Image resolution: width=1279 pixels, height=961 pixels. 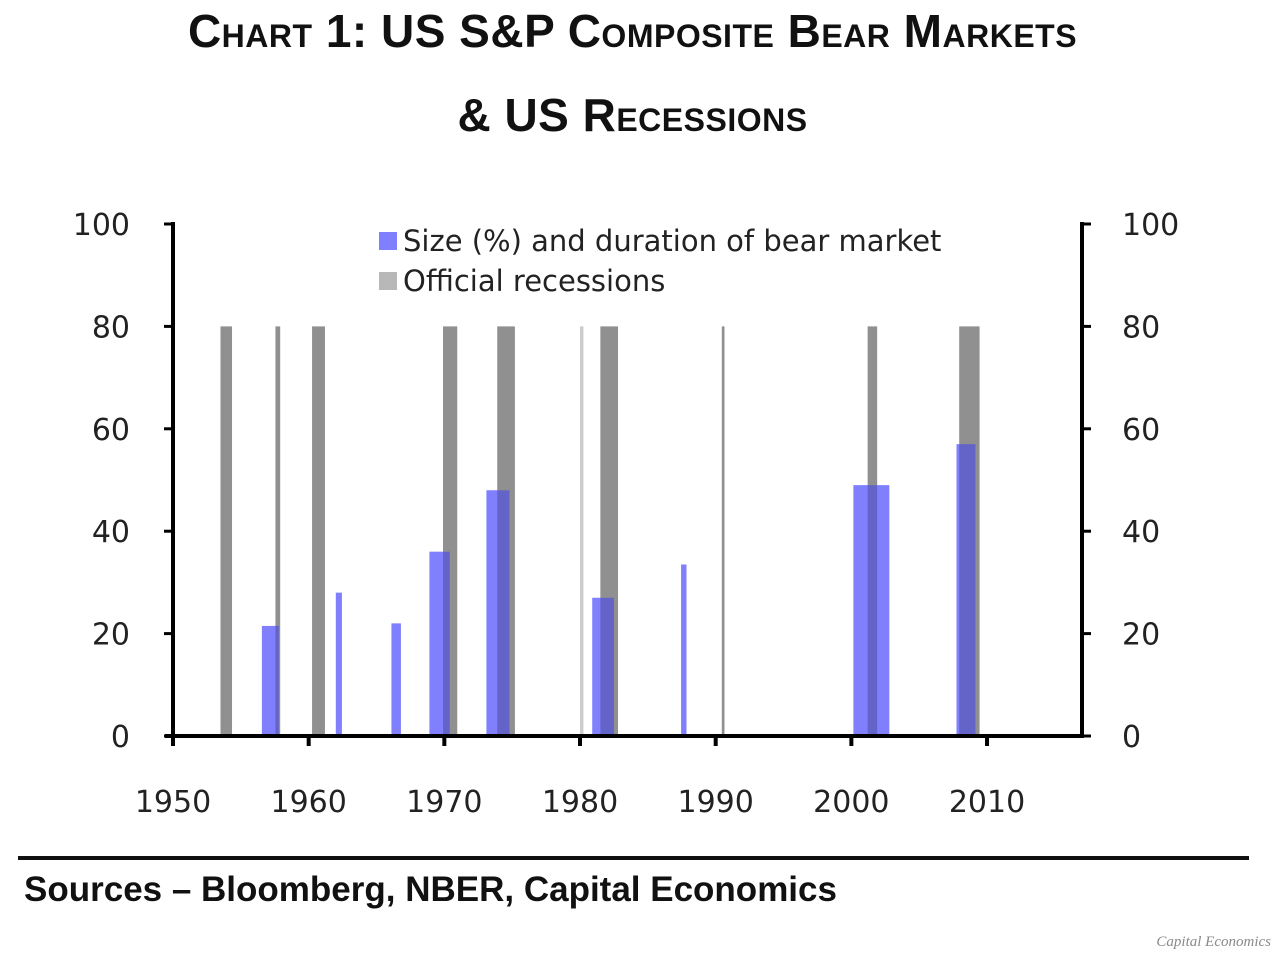 I want to click on y-tick-label-right: 100, so click(x=1150, y=225).